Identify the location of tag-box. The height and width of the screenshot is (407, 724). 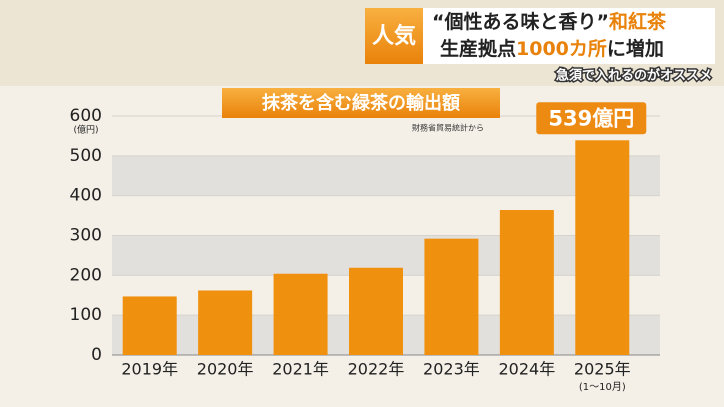
(394, 36).